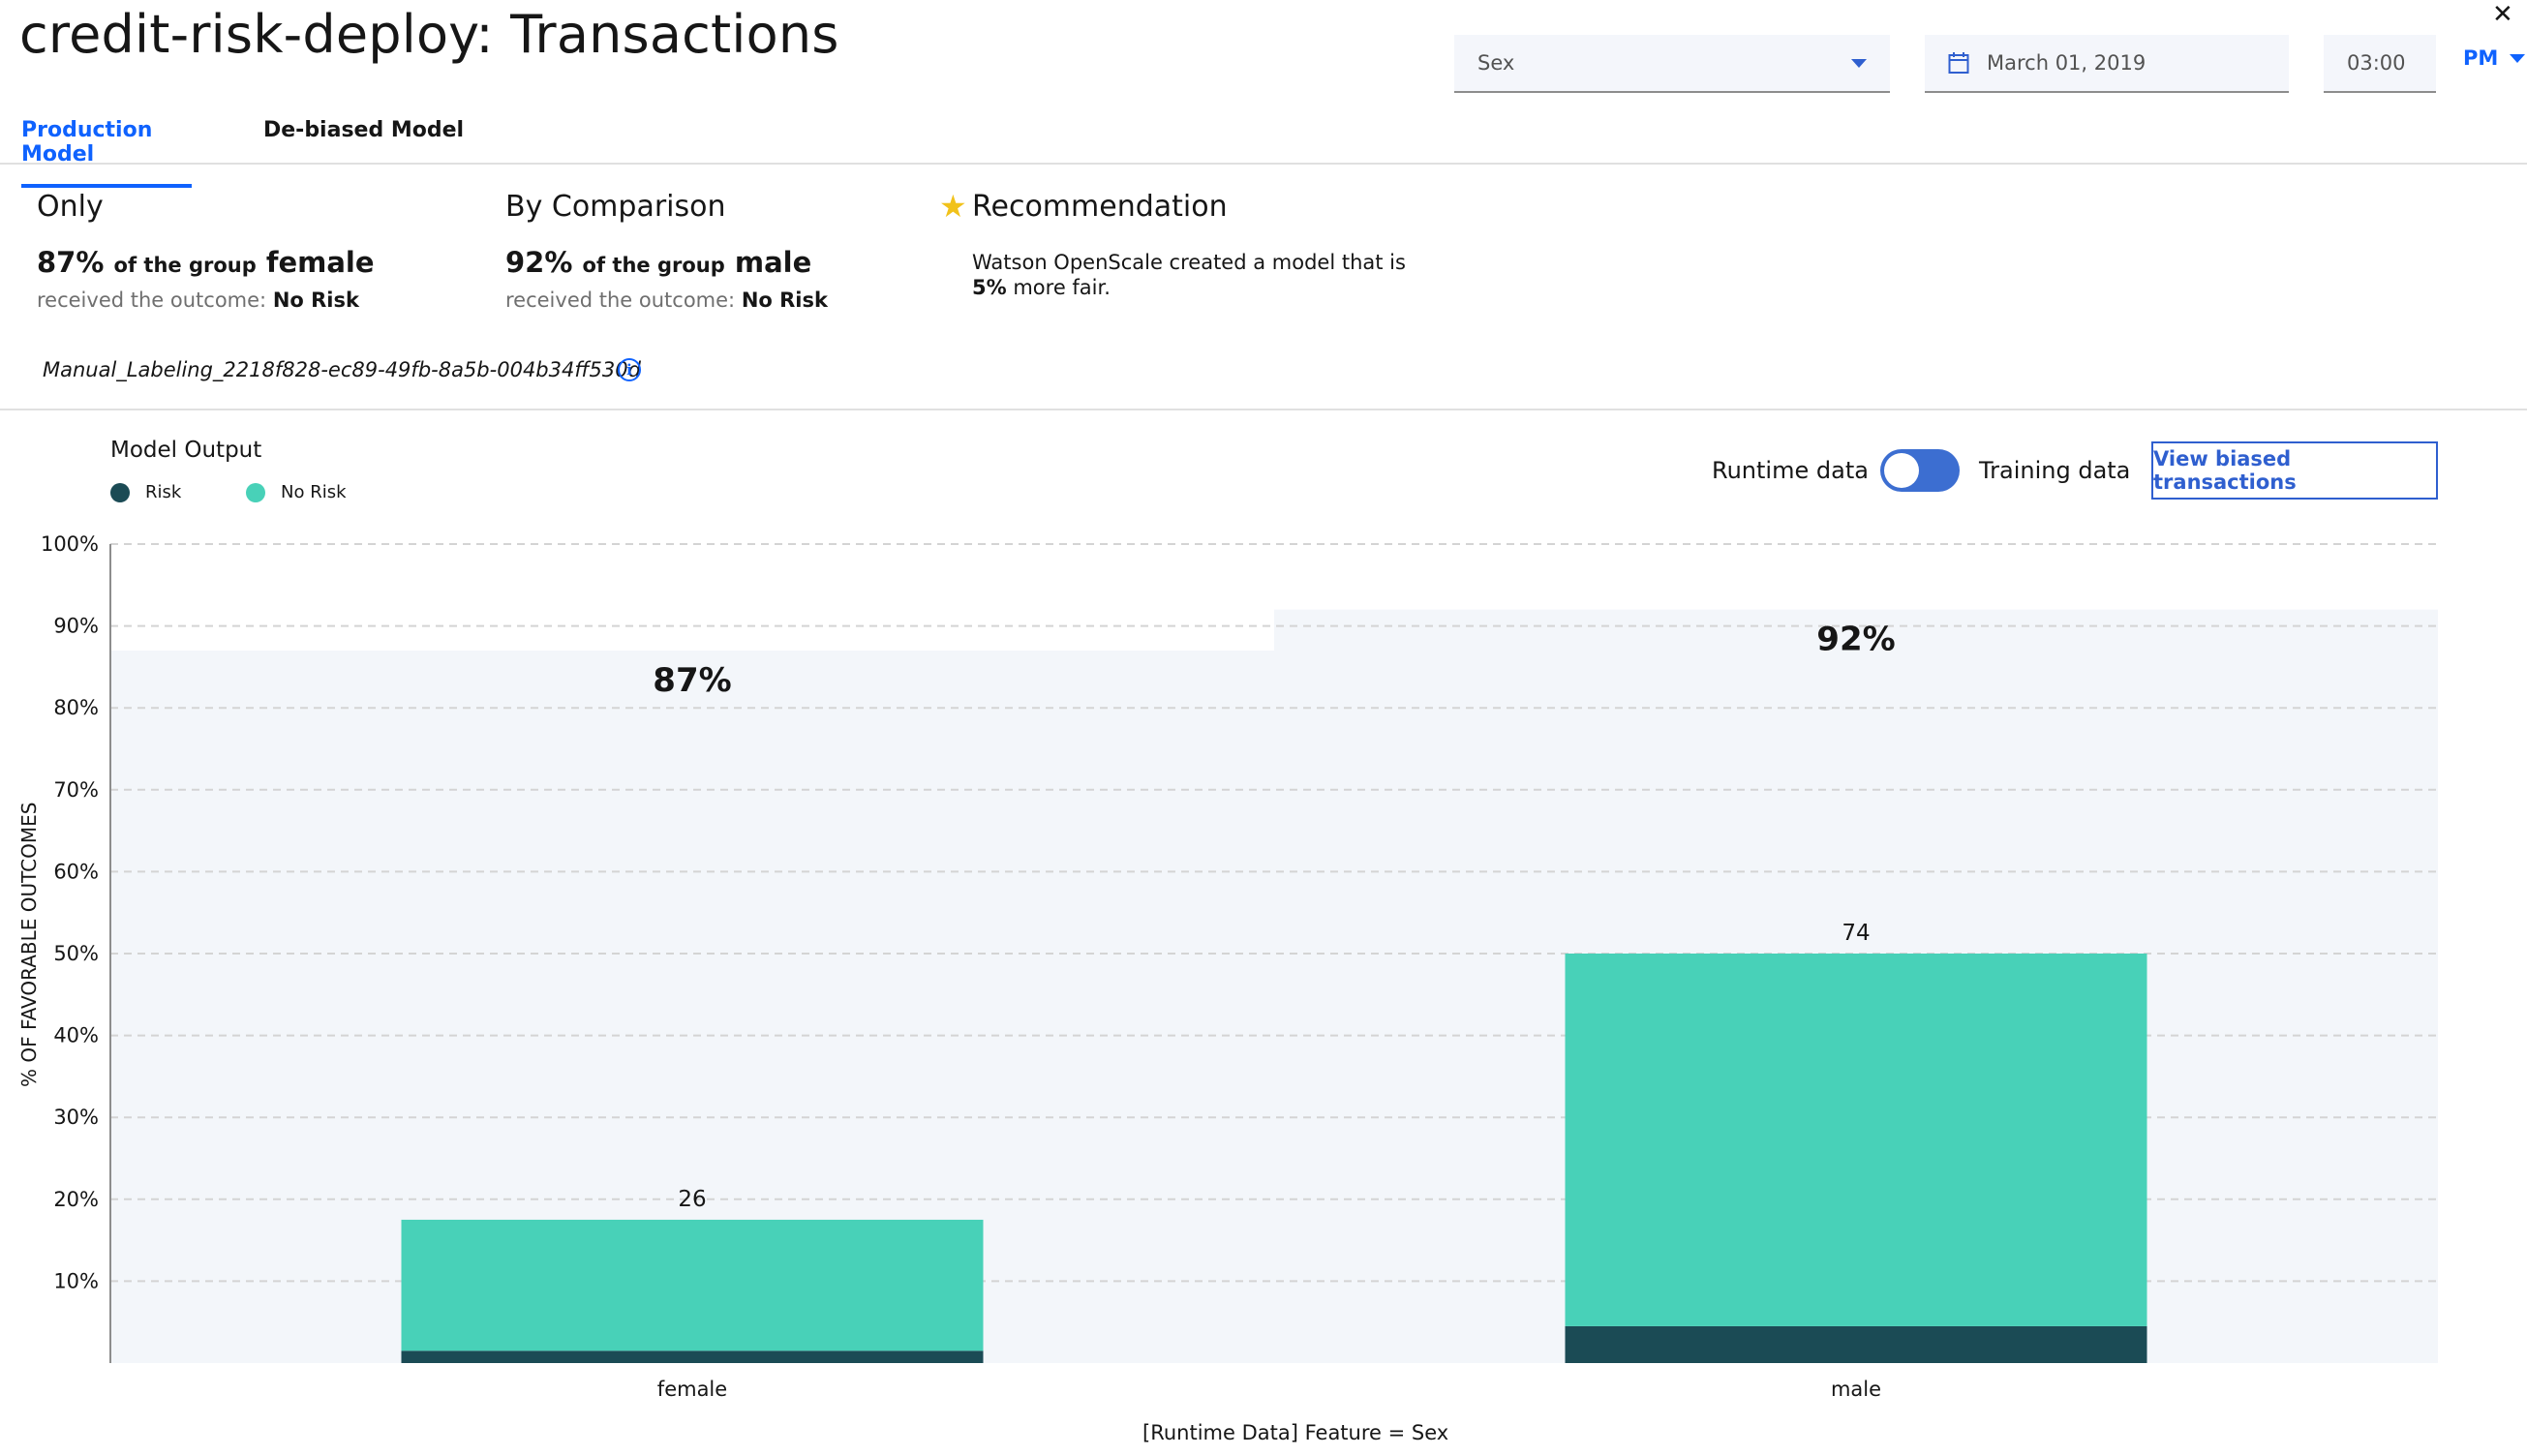  Describe the element at coordinates (2055, 471) in the screenshot. I see `training-data-label: Training data` at that location.